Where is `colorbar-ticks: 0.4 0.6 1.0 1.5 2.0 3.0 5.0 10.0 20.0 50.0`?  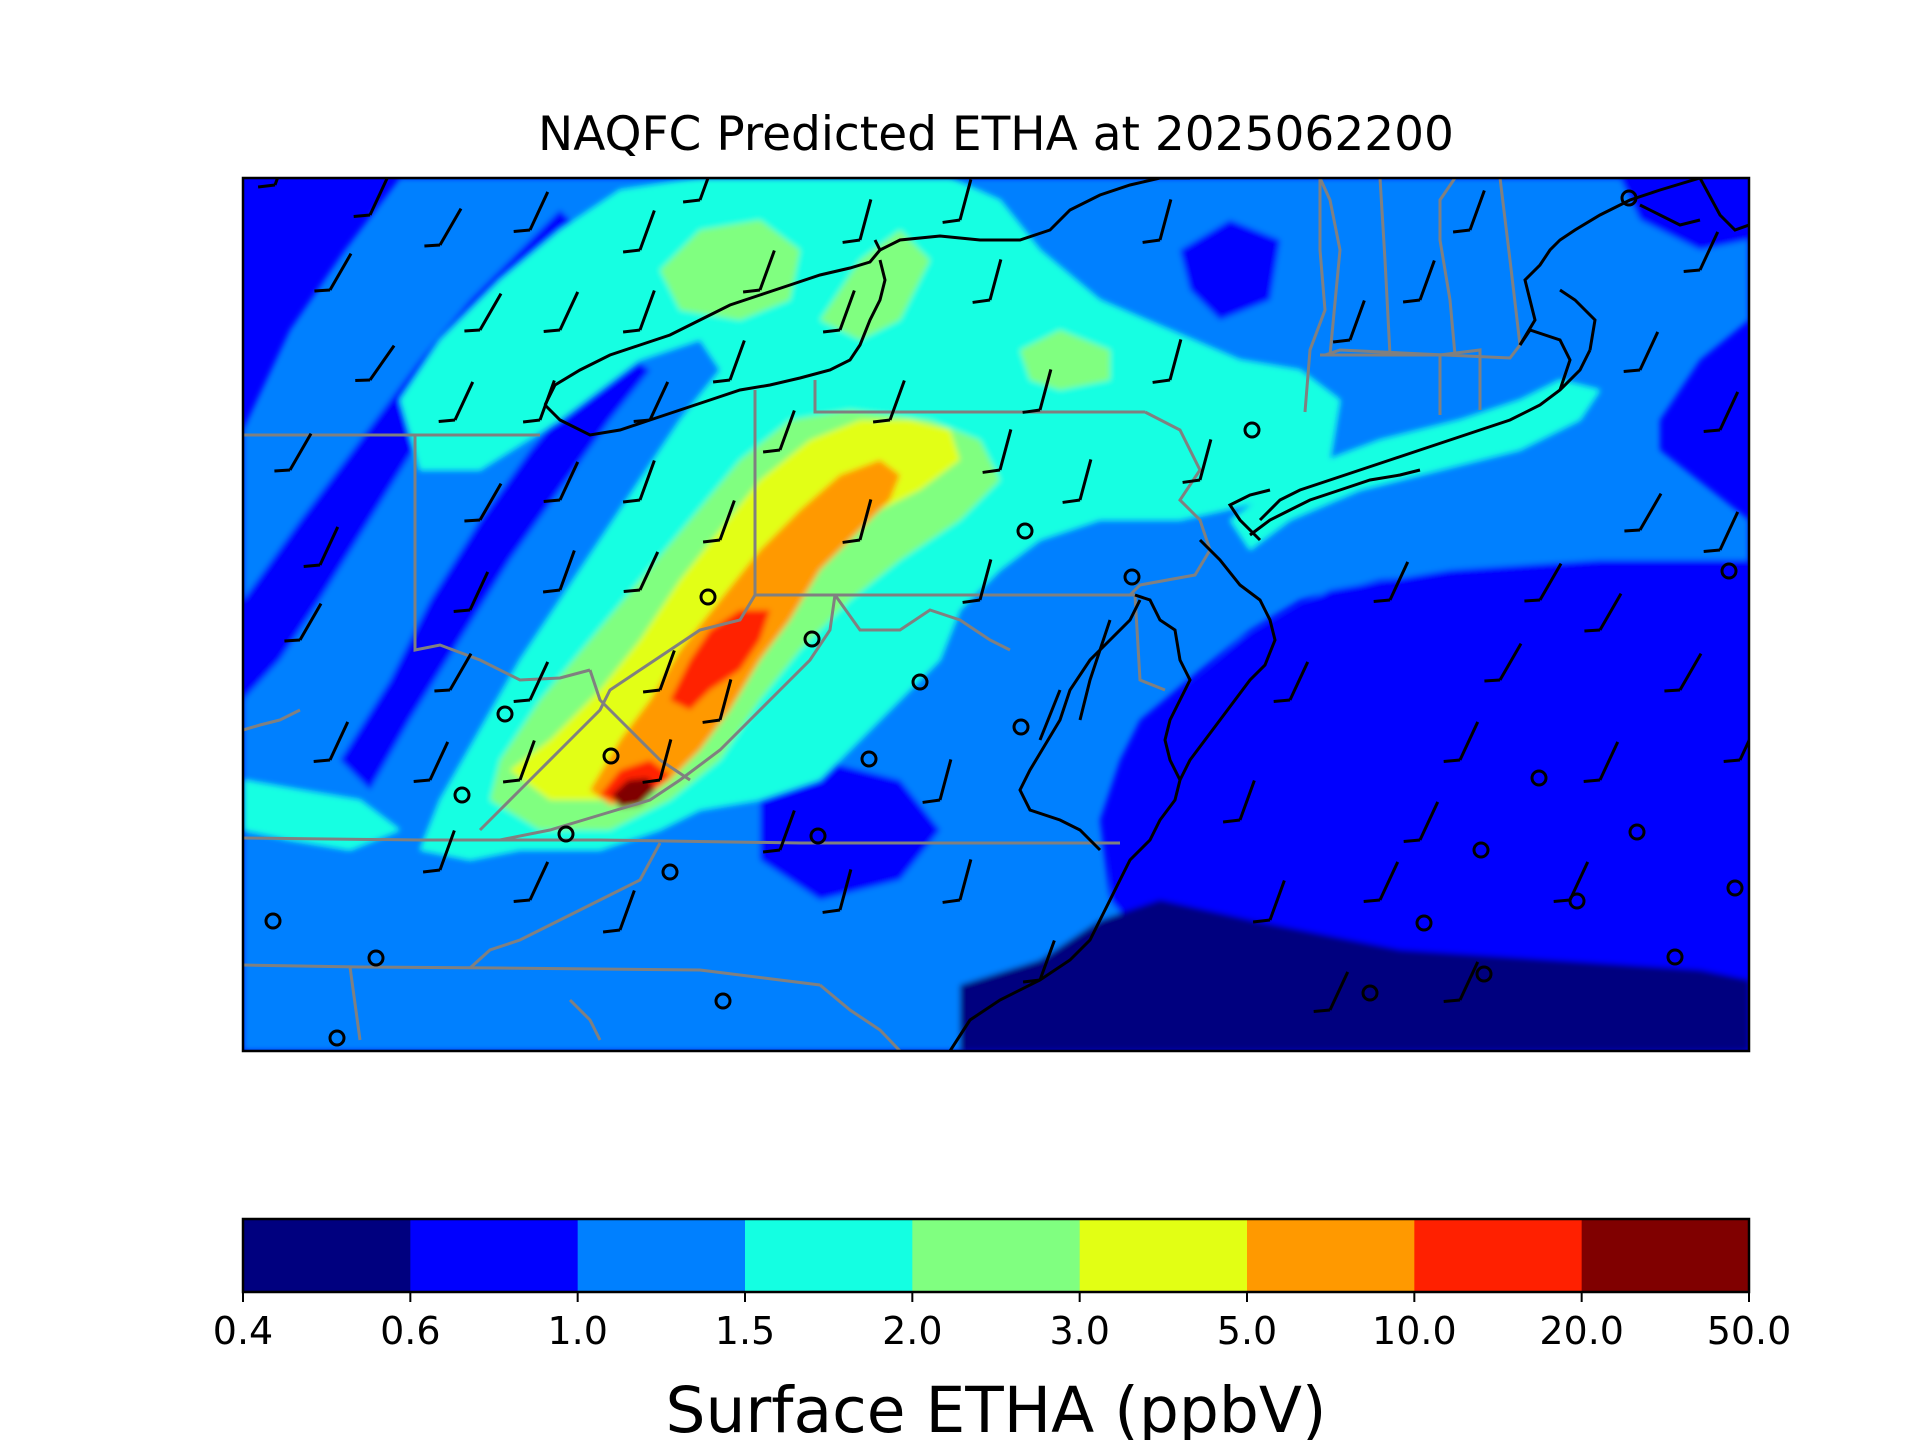 colorbar-ticks: 0.4 0.6 1.0 1.5 2.0 3.0 5.0 10.0 20.0 50.0 is located at coordinates (1002, 1322).